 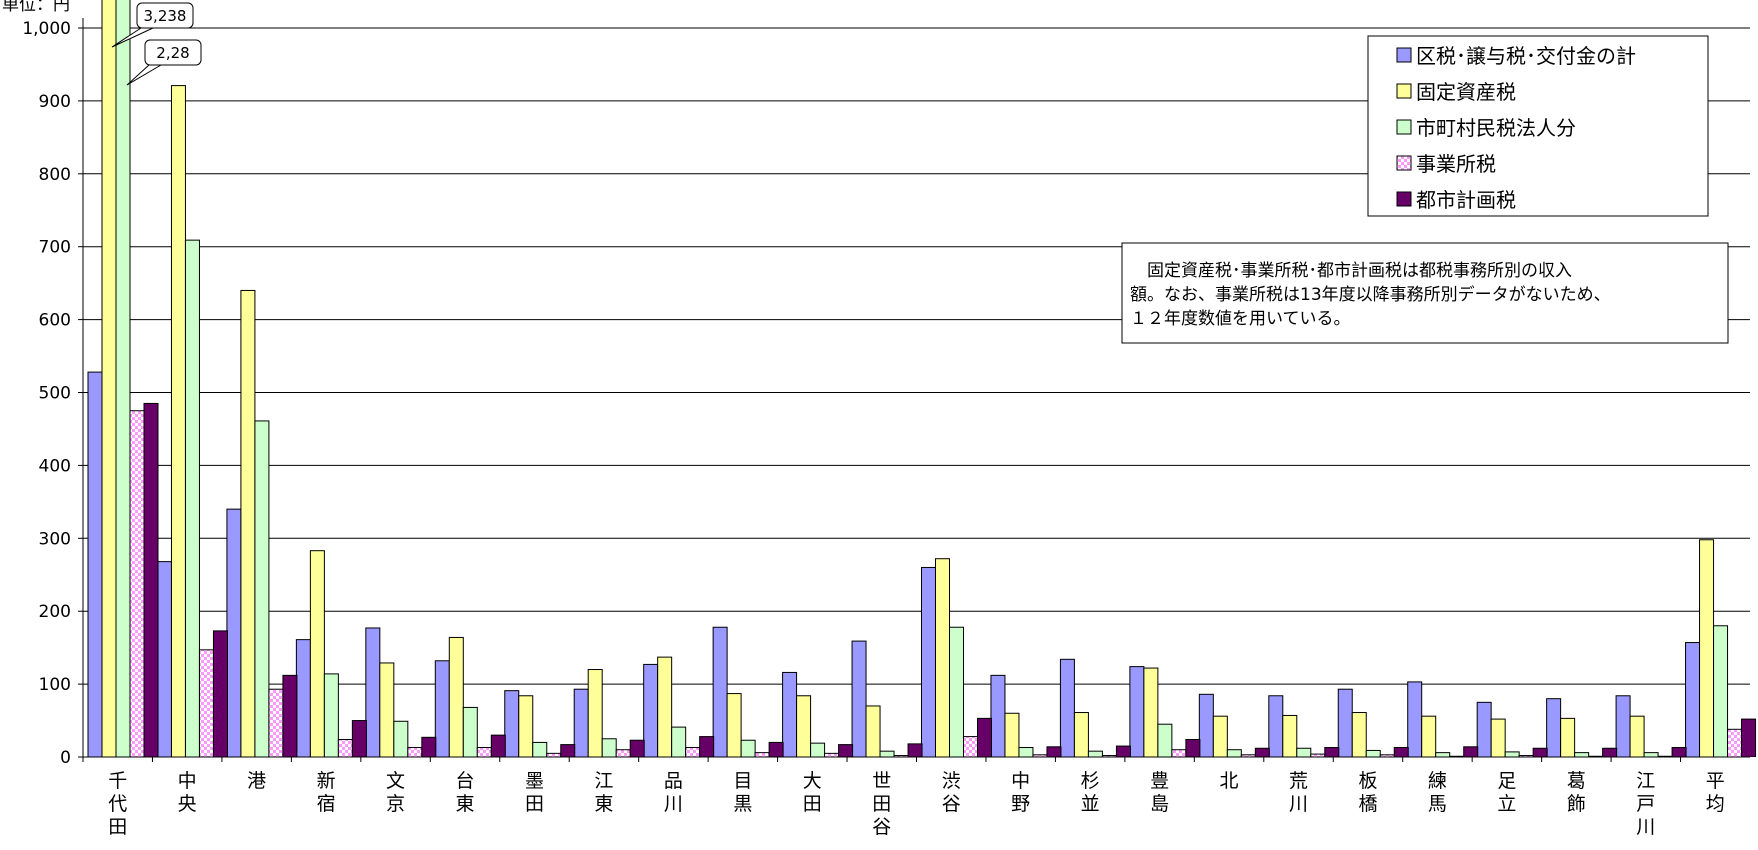 What do you see at coordinates (1466, 200) in the screenshot?
I see `legend-label: 都市計画税` at bounding box center [1466, 200].